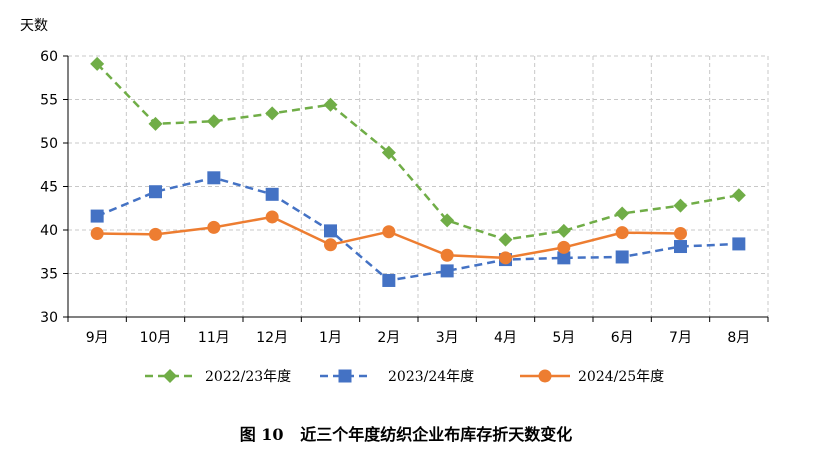 The height and width of the screenshot is (460, 813). Describe the element at coordinates (447, 338) in the screenshot. I see `x-tick-label: 3月` at that location.